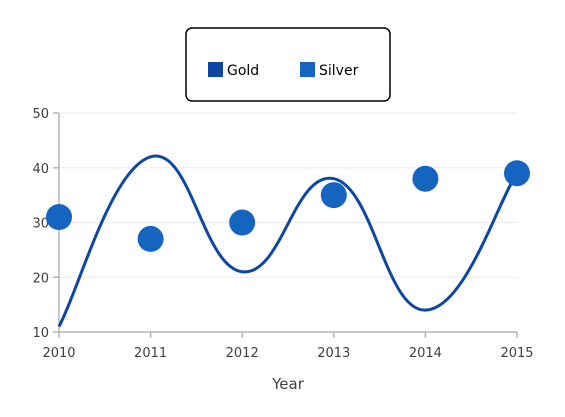 This screenshot has height=417, width=565. Describe the element at coordinates (288, 384) in the screenshot. I see `x-axis-title: Year` at that location.